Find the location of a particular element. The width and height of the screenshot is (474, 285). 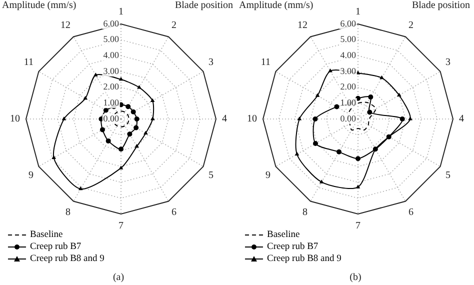

text: (b) is located at coordinates (355, 277).